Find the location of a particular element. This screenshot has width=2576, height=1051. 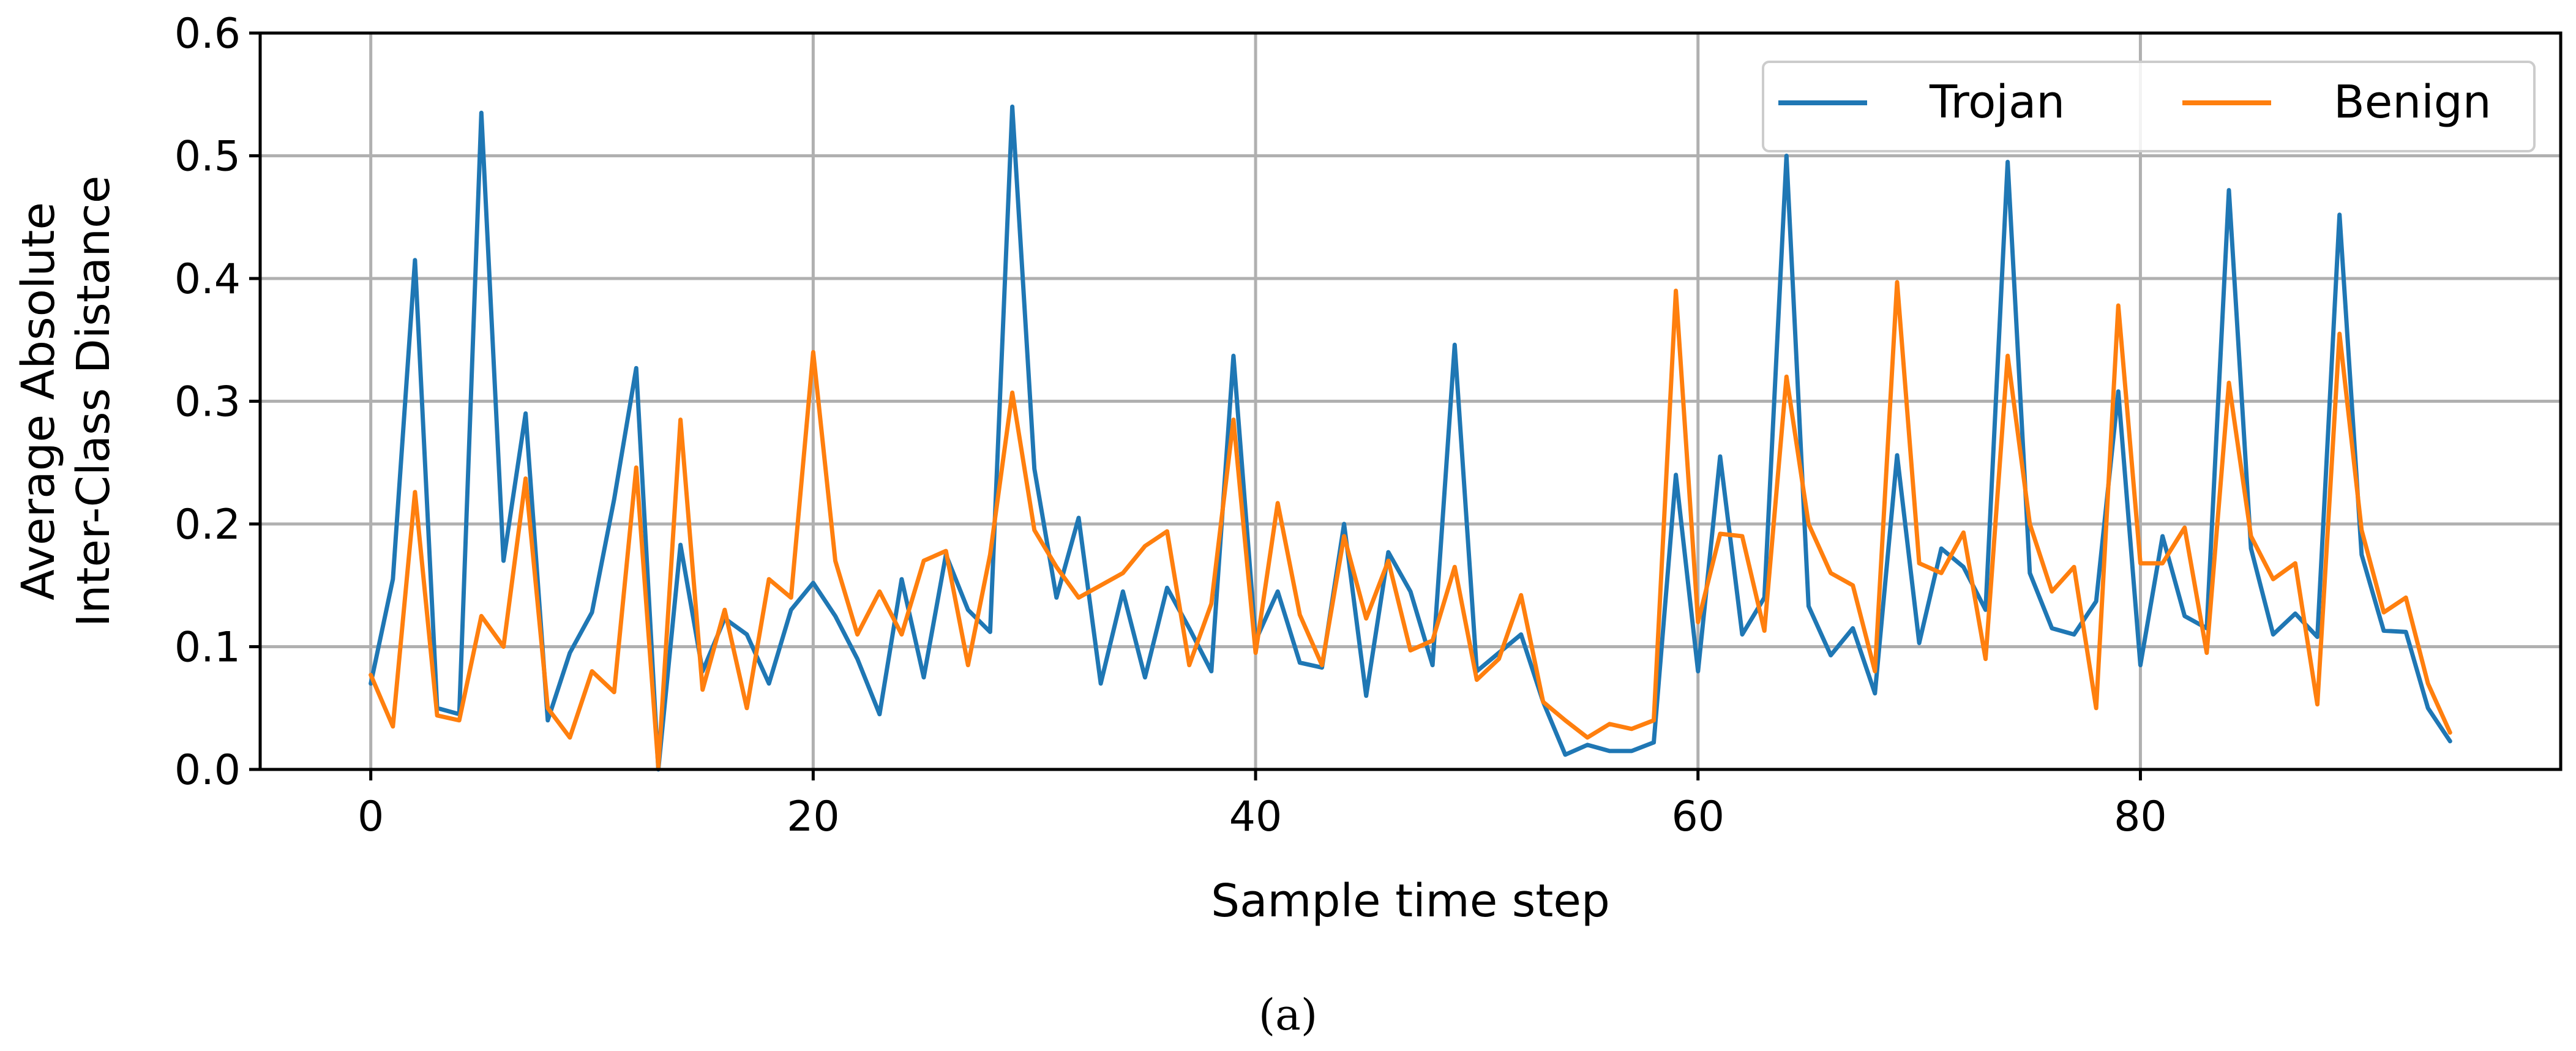

y-axis-label: Average Absolute Inter-Class Distance is located at coordinates (66, 401).